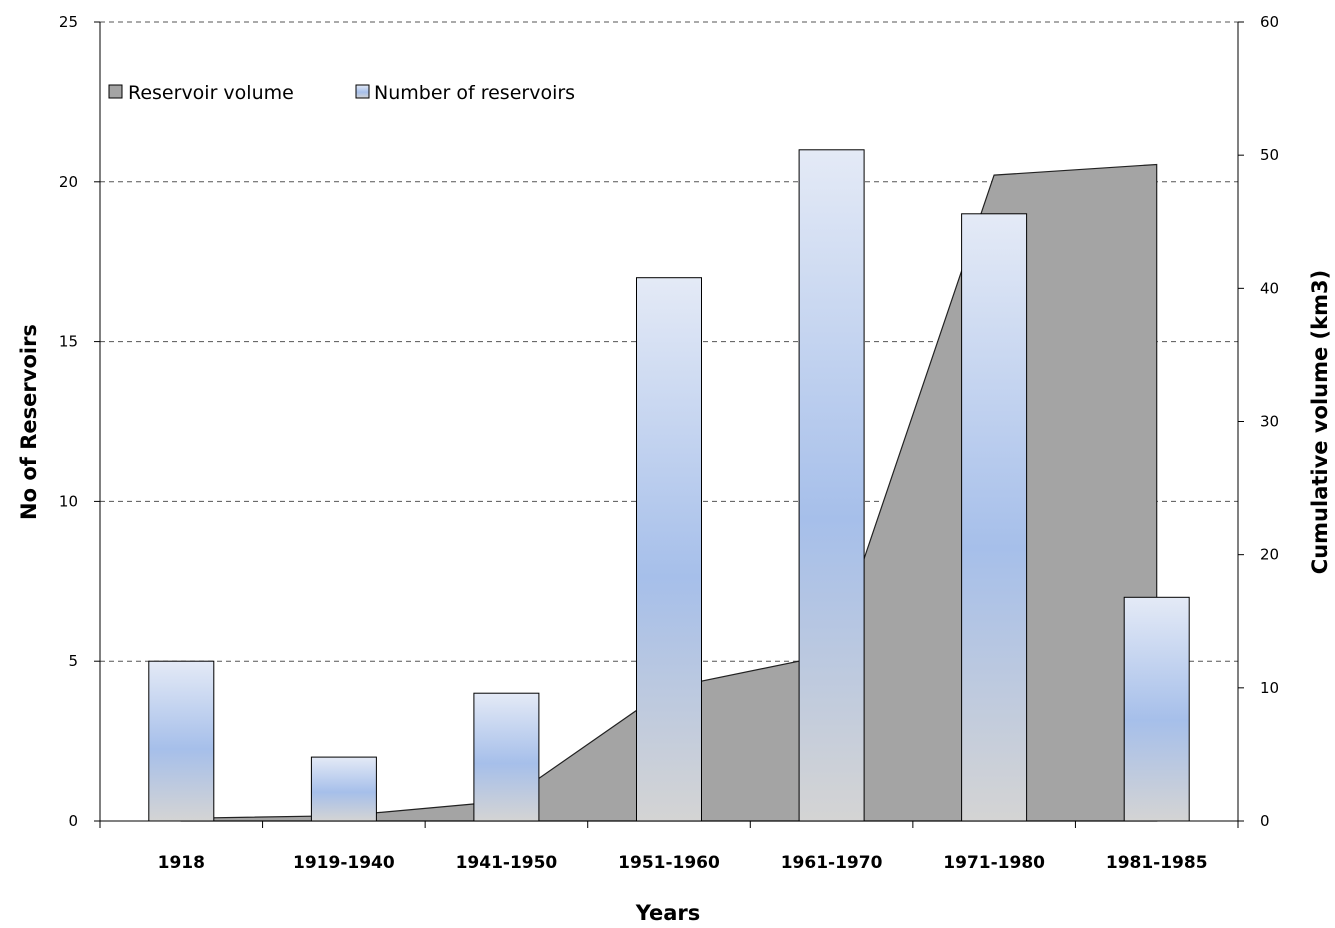 This screenshot has width=1335, height=928. I want to click on y-tick-label: 0, so click(73, 821).